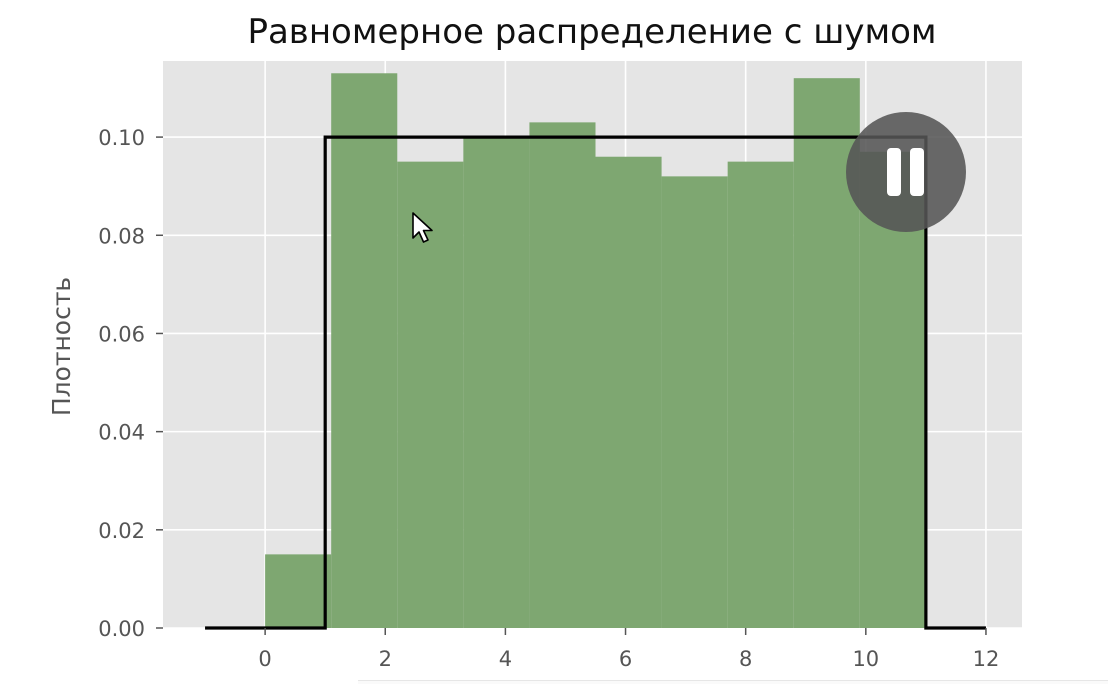  I want to click on x-tick-label: 2, so click(385, 659).